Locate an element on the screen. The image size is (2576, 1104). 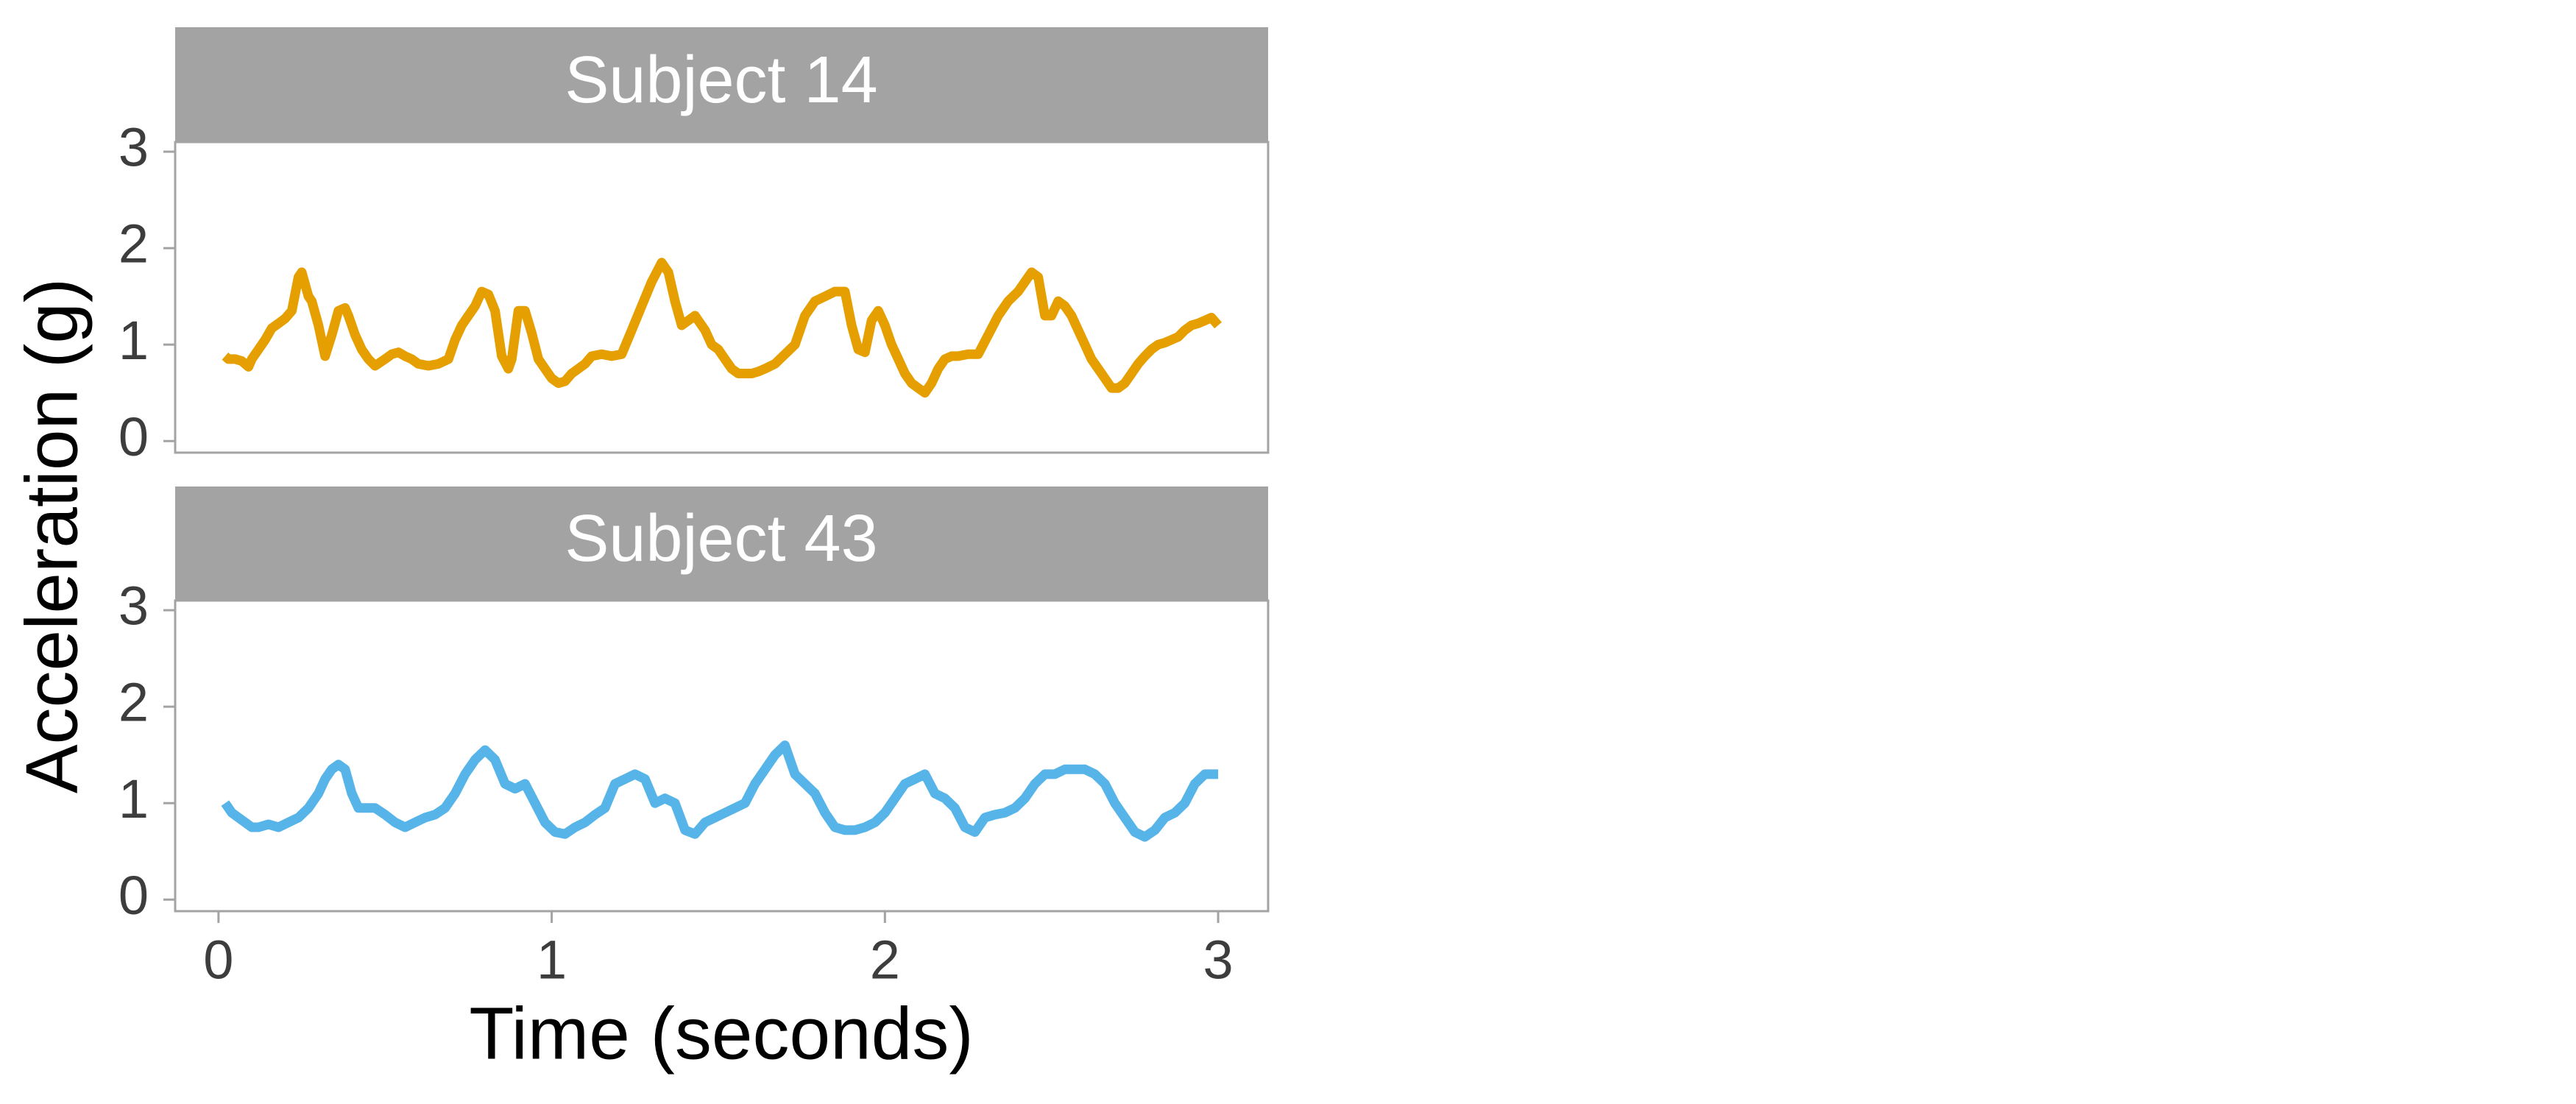
strip-label: Subject 14 is located at coordinates (721, 80).